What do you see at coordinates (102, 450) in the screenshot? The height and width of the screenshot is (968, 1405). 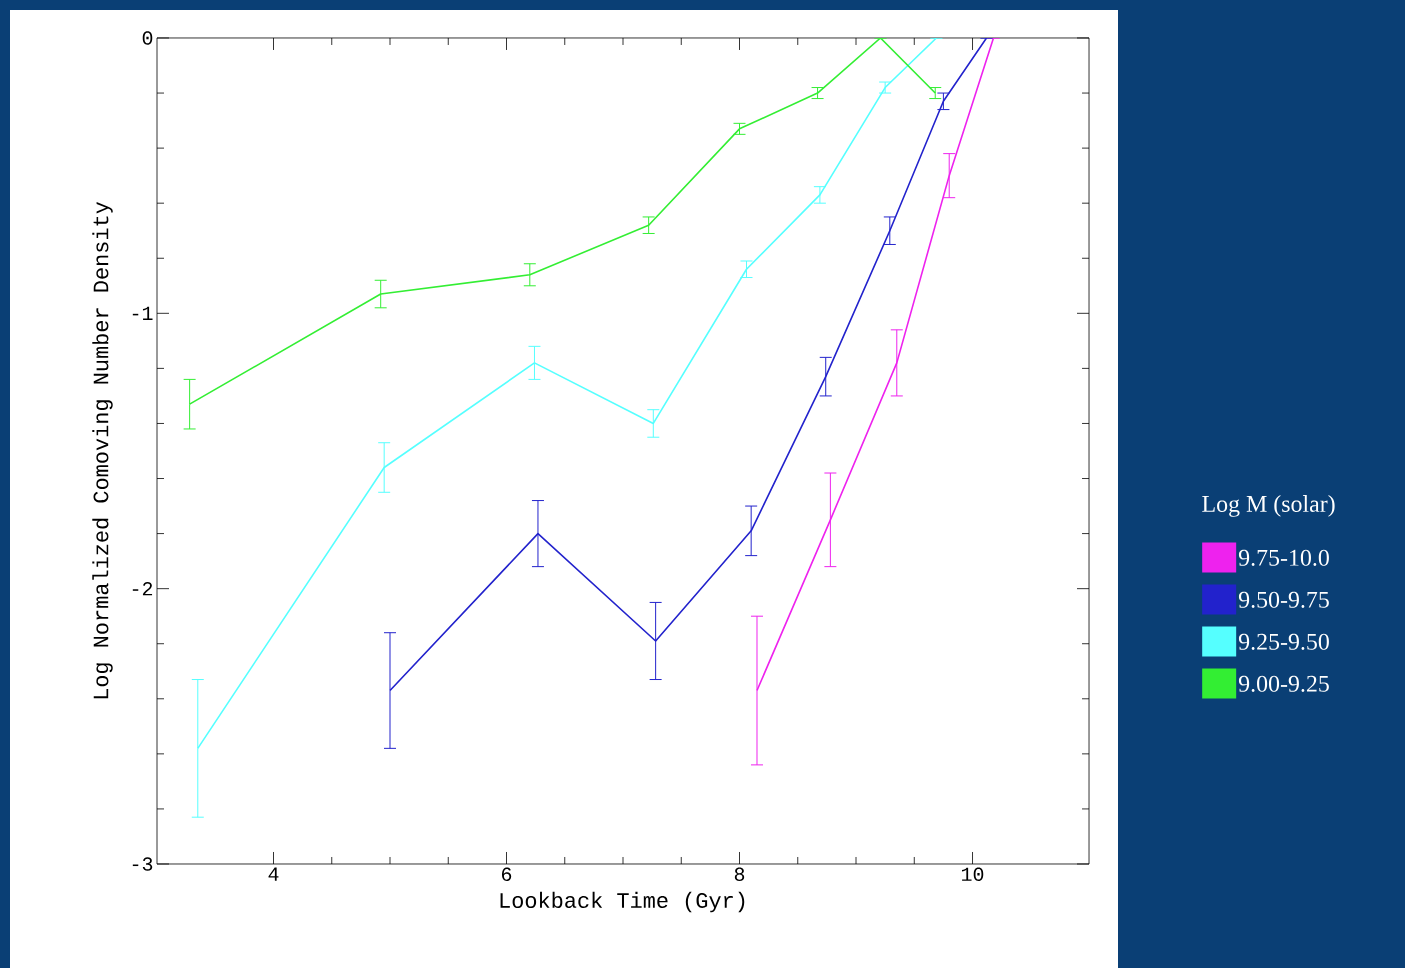 I see `y-axis-title: Log Normalized Comoving Number Density` at bounding box center [102, 450].